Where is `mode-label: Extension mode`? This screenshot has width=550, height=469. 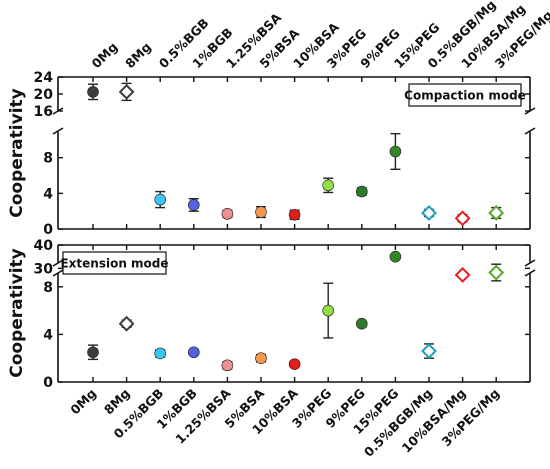 mode-label: Extension mode is located at coordinates (114, 264).